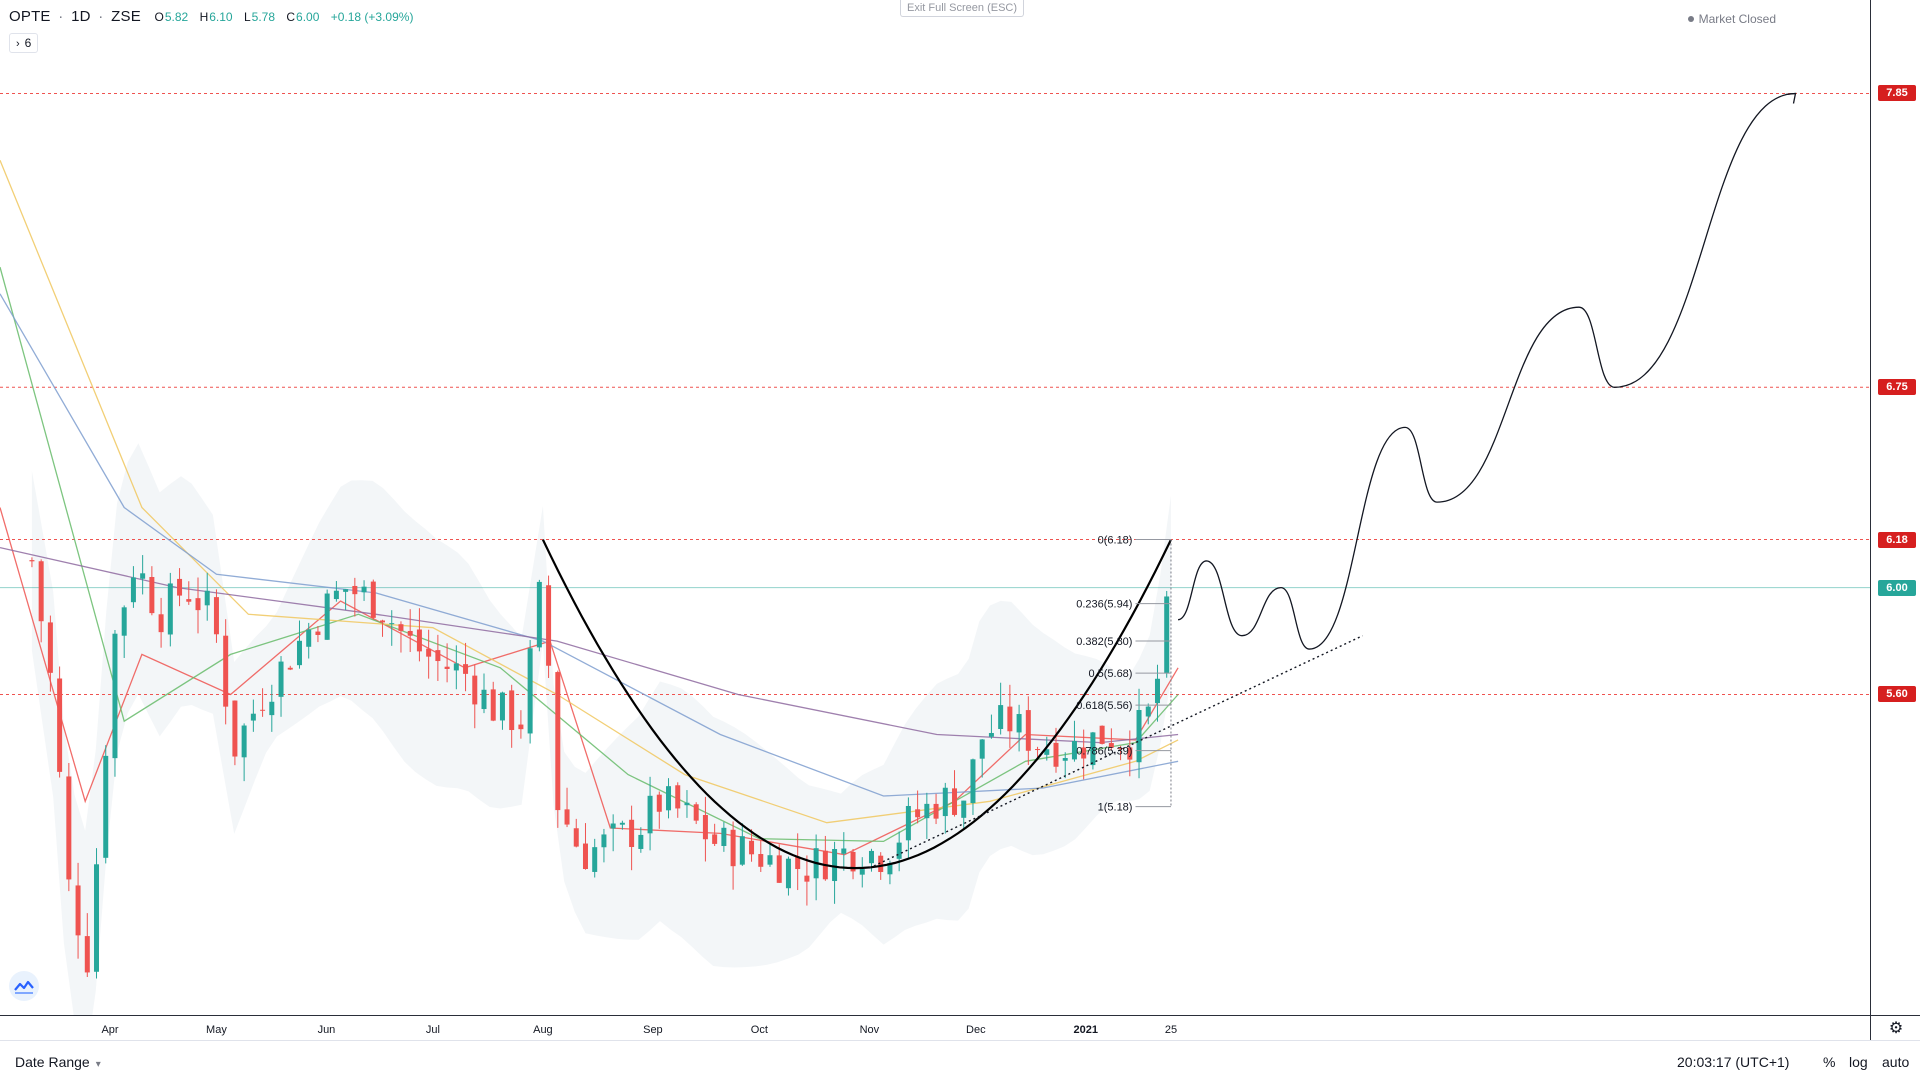 The image size is (1920, 1081). Describe the element at coordinates (24, 986) in the screenshot. I see `tradingview-logo-icon` at that location.